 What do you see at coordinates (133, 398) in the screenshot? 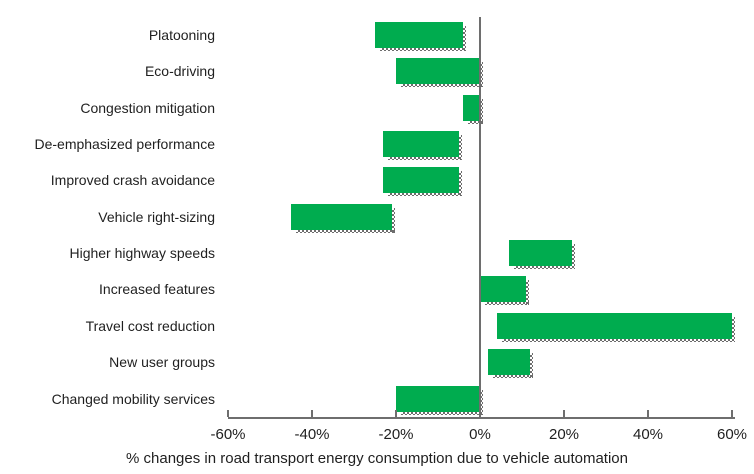
I see `category-label: Changed mobility services` at bounding box center [133, 398].